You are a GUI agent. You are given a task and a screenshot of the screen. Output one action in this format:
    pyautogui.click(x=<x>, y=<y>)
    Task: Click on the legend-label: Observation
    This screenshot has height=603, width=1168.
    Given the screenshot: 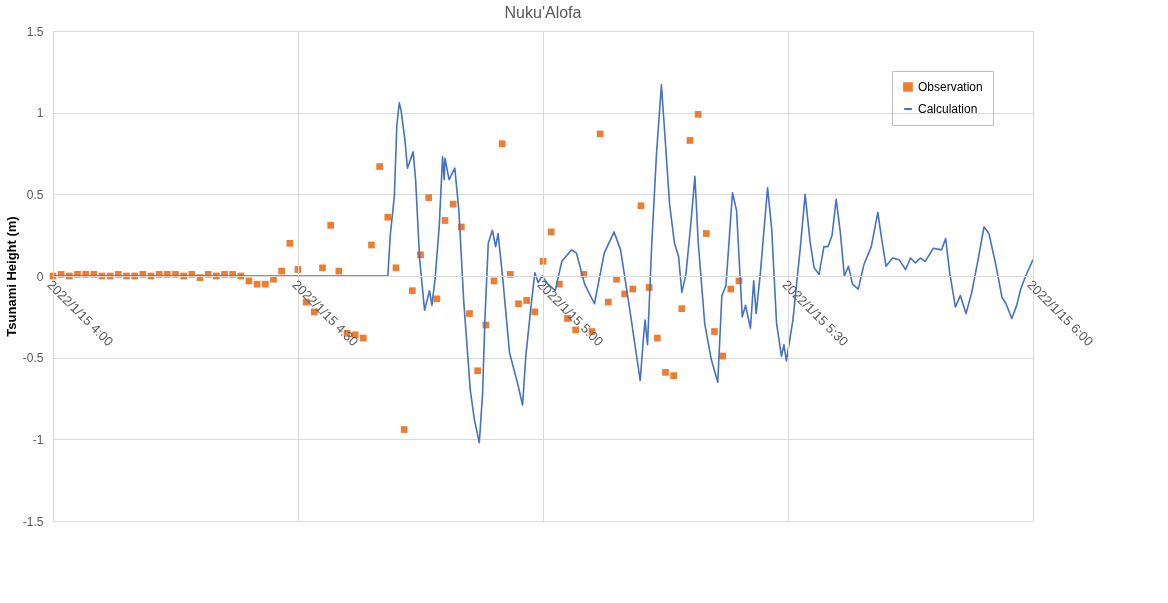 What is the action you would take?
    pyautogui.click(x=950, y=87)
    